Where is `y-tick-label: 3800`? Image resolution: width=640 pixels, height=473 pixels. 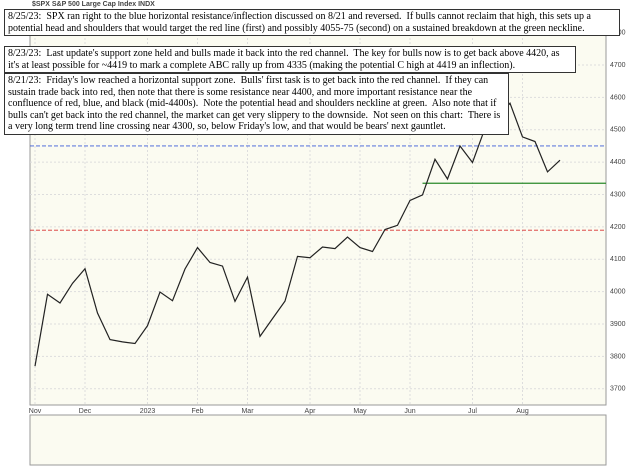
y-tick-label: 3800 is located at coordinates (618, 356).